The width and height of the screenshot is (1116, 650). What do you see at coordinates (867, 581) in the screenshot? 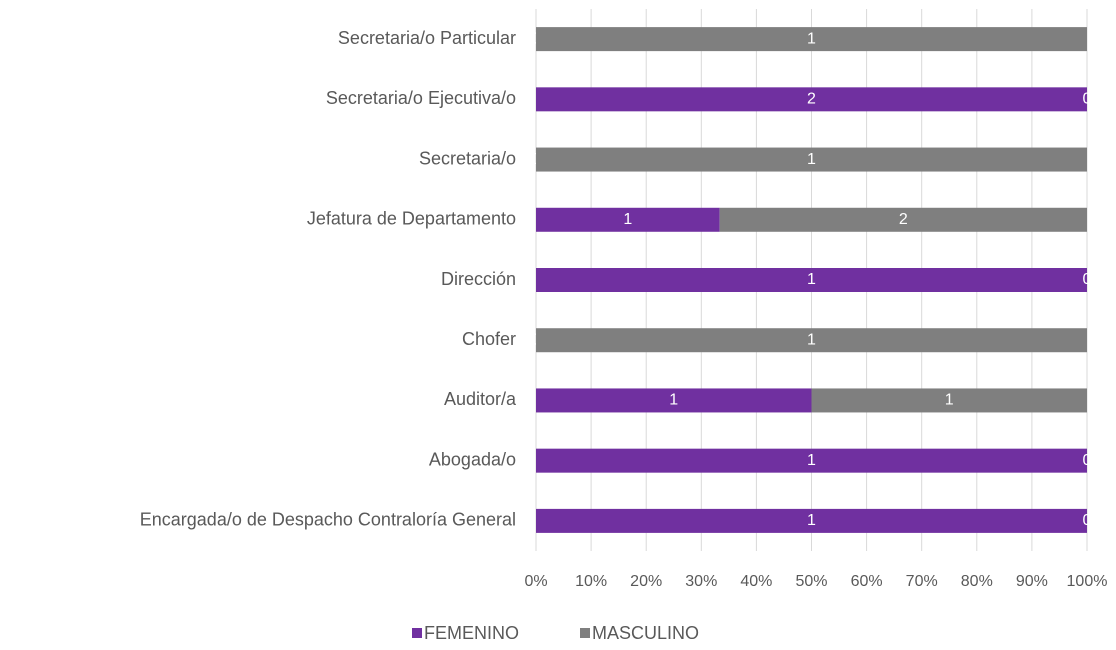
I see `x-tick-label: 60%` at bounding box center [867, 581].